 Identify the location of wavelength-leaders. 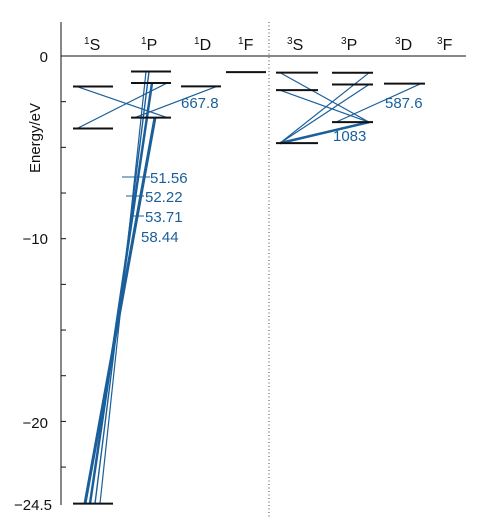
(136, 196).